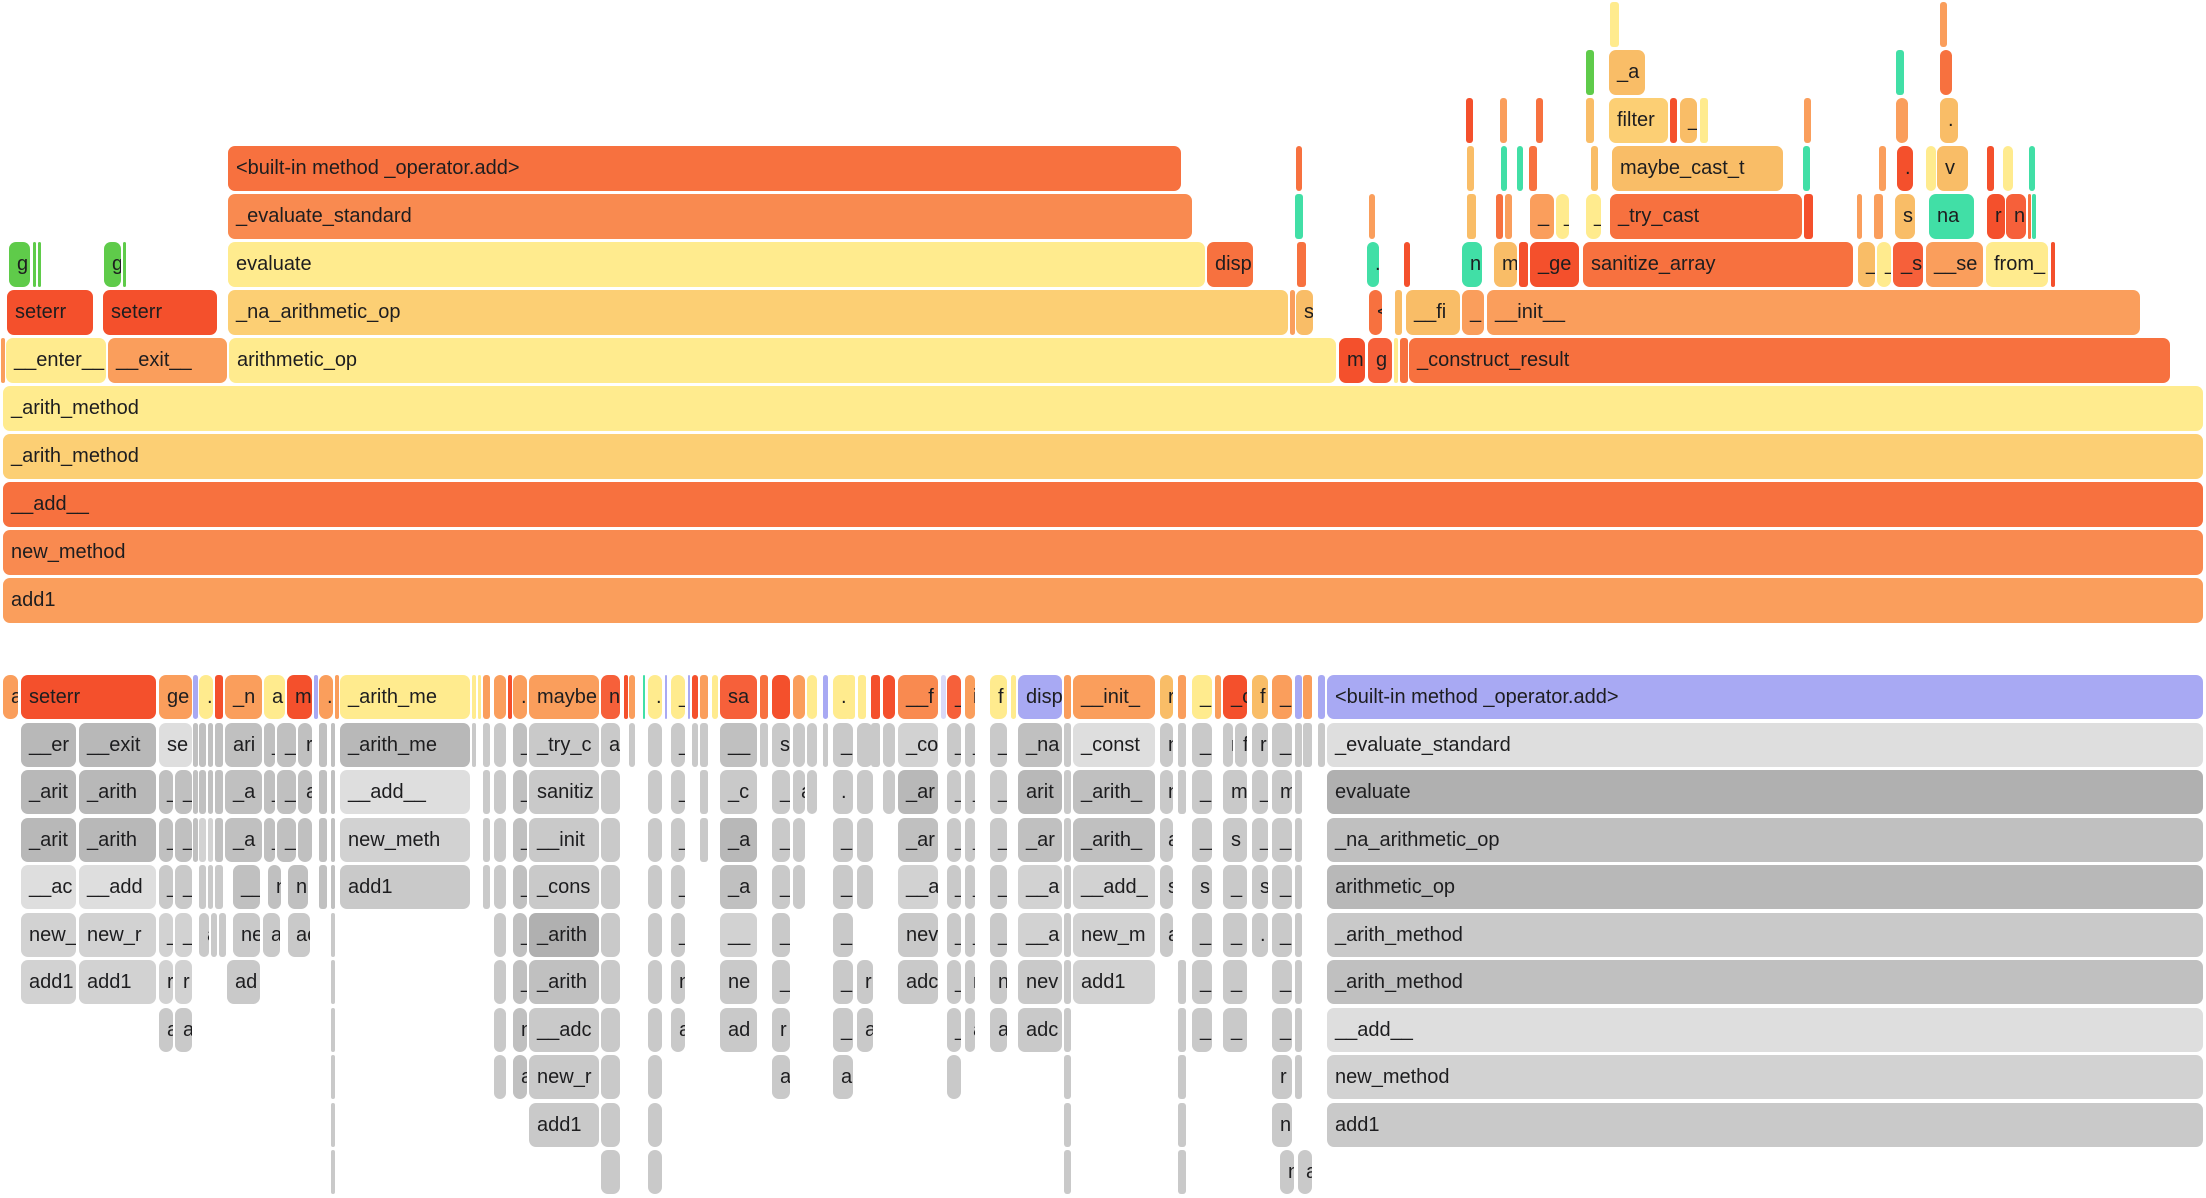 The width and height of the screenshot is (2206, 1198). What do you see at coordinates (1114, 934) in the screenshot?
I see `flame-frame: new_m` at bounding box center [1114, 934].